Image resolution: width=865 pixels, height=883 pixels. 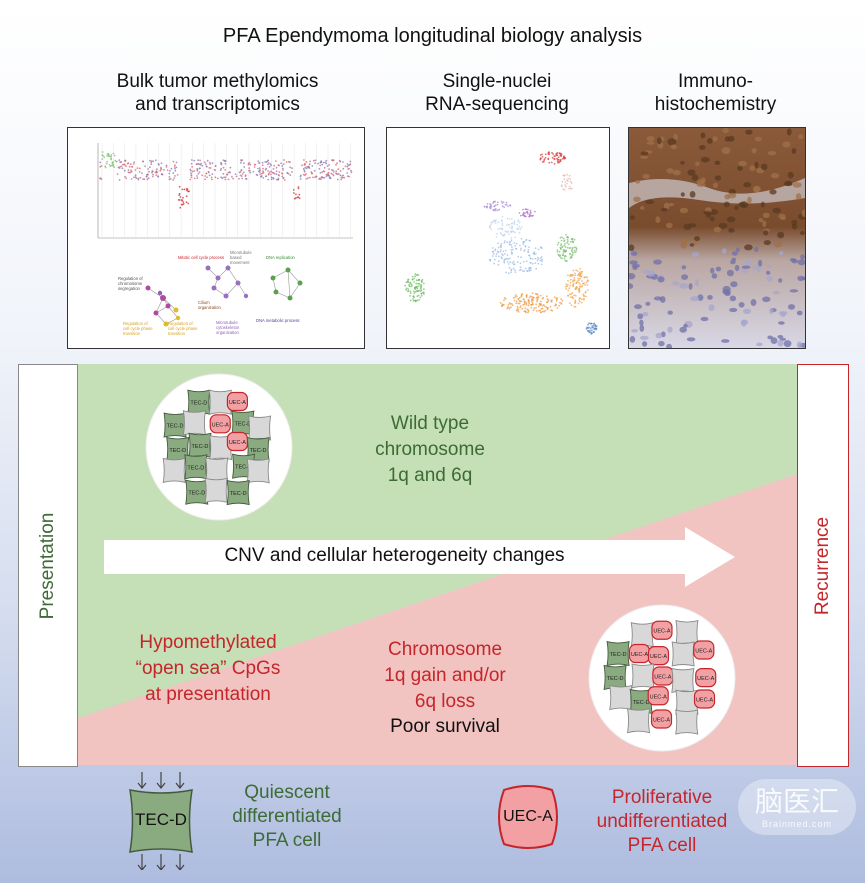 What do you see at coordinates (132, 333) in the screenshot?
I see `net-label-reg1-3: transition` at bounding box center [132, 333].